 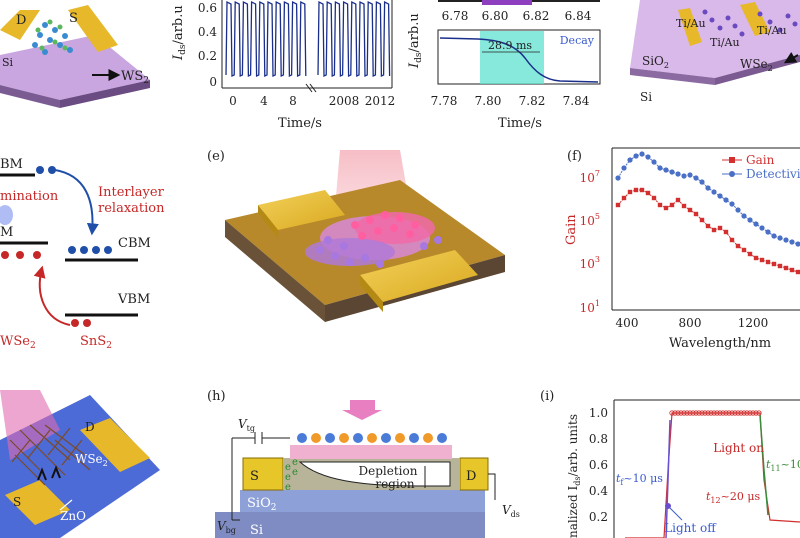 What do you see at coordinates (764, 465) in the screenshot?
I see `trace-fall` at bounding box center [764, 465].